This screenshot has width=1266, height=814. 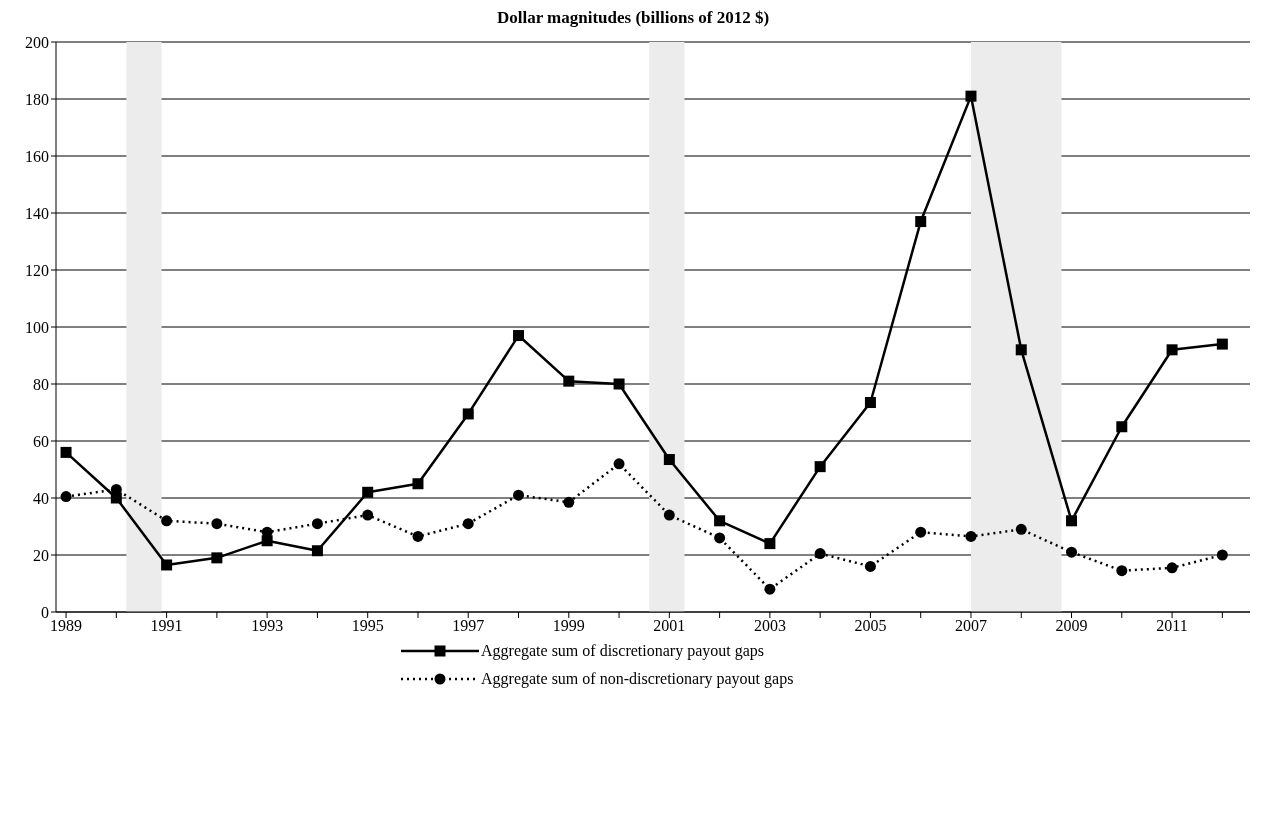 I want to click on x-tick-label: 2001, so click(x=669, y=626).